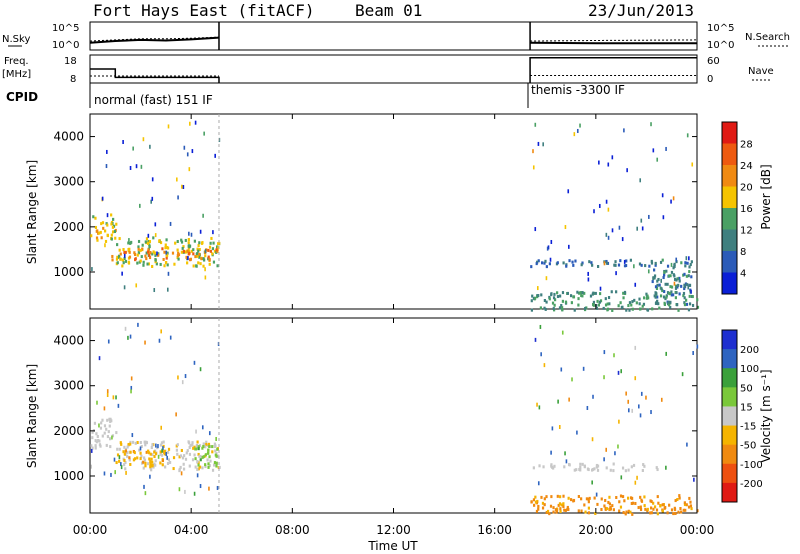  What do you see at coordinates (65, 28) in the screenshot?
I see `noise-left-tick-high: 10^5` at bounding box center [65, 28].